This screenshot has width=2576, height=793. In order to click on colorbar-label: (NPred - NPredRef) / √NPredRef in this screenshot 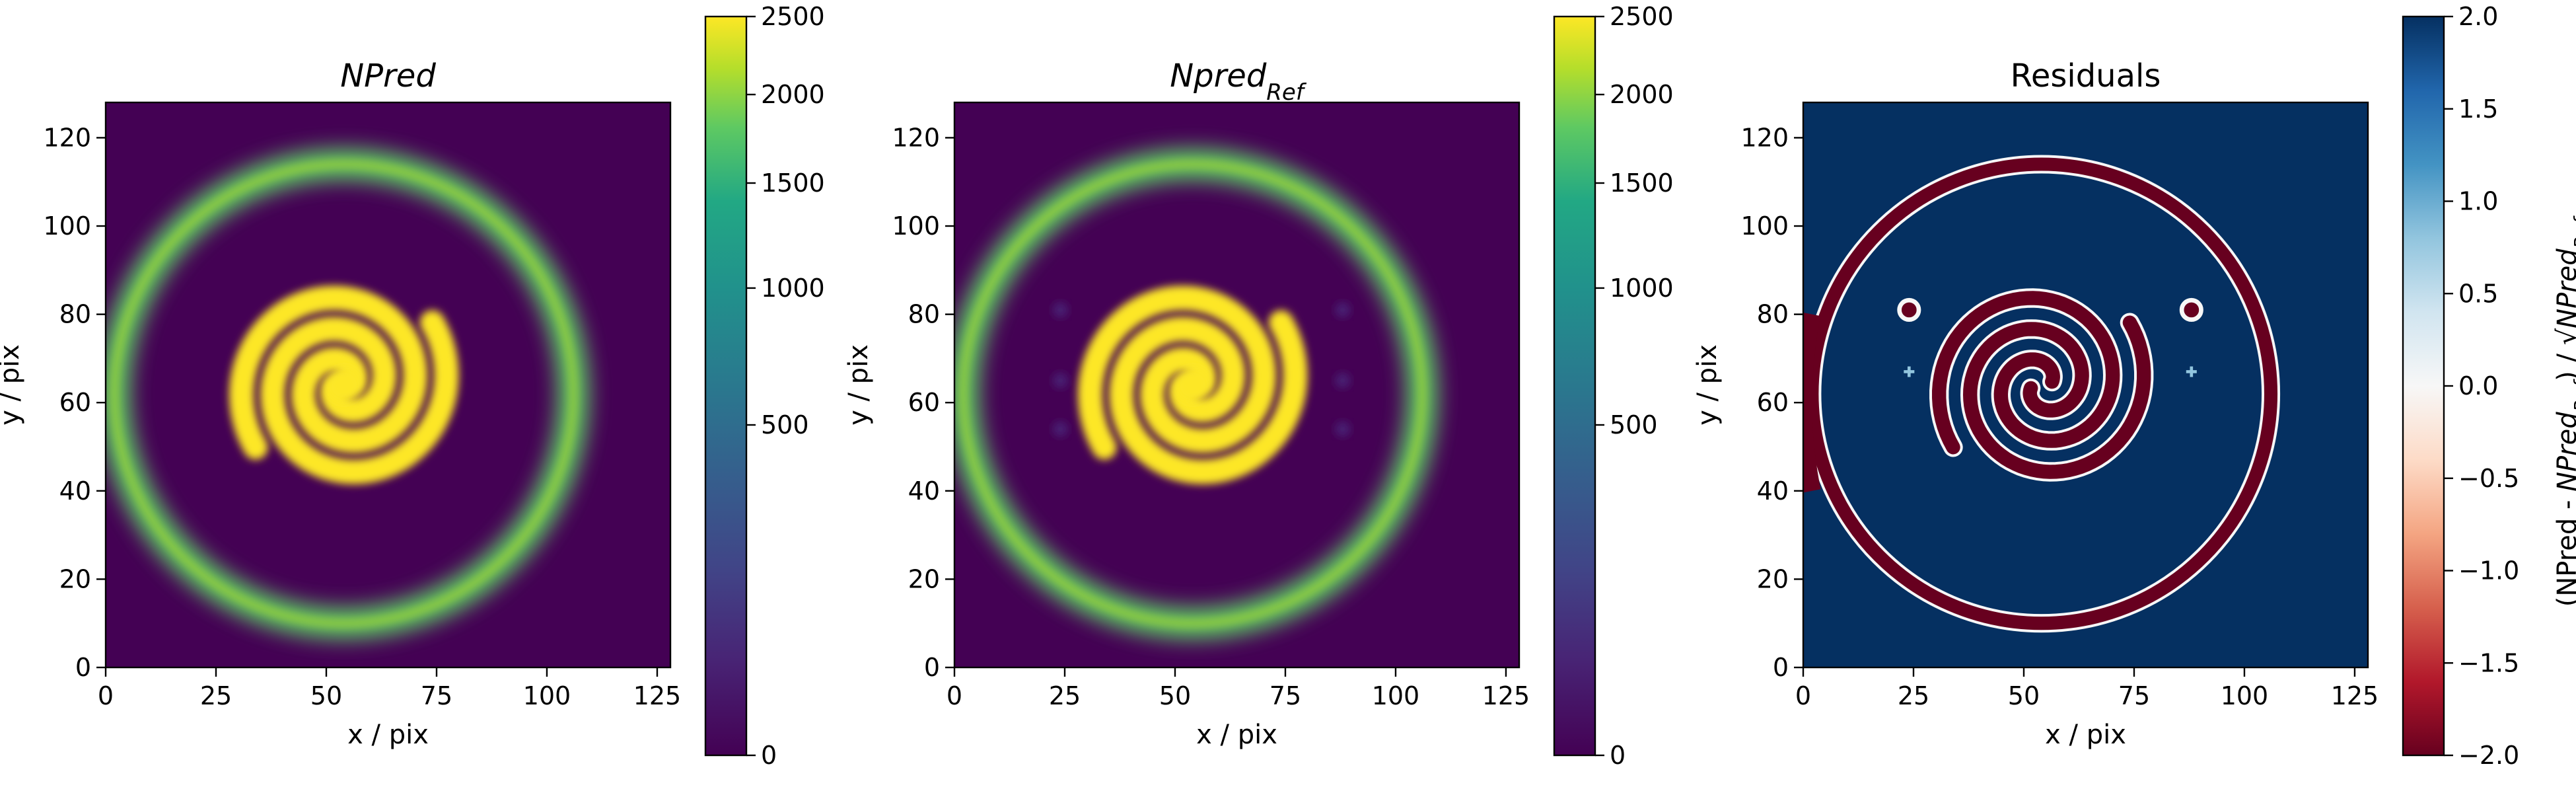, I will do `click(2564, 411)`.